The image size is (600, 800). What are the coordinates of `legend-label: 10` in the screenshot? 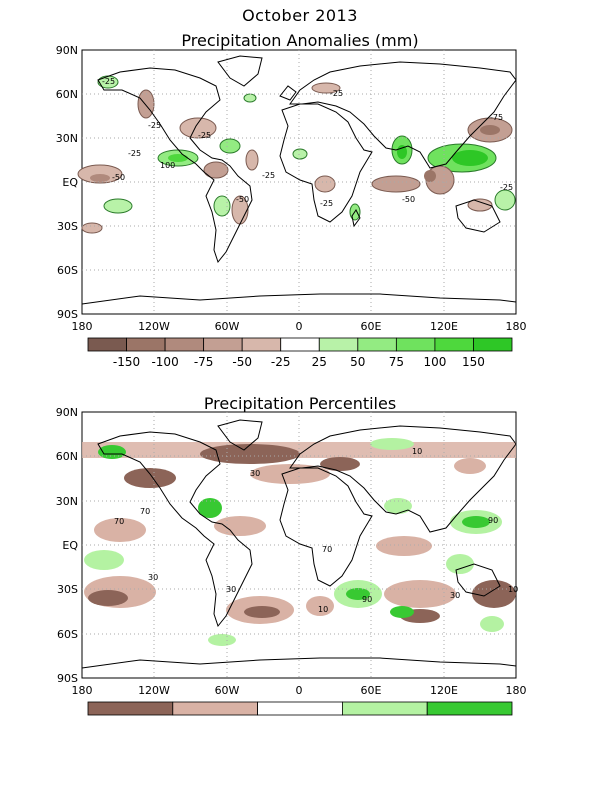 It's located at (172, 719).